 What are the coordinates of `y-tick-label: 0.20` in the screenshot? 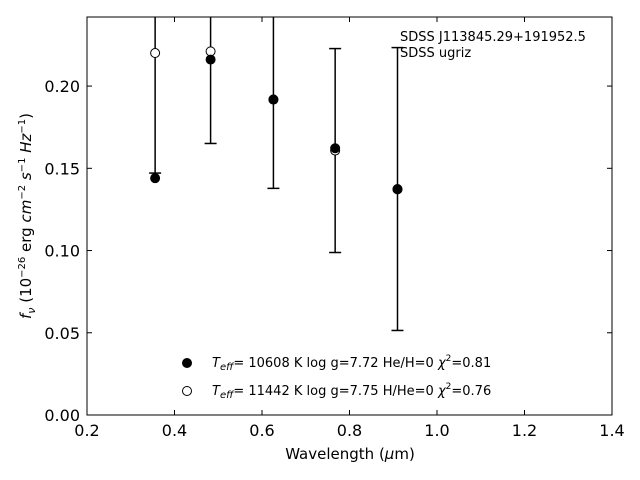 It's located at (62, 86).